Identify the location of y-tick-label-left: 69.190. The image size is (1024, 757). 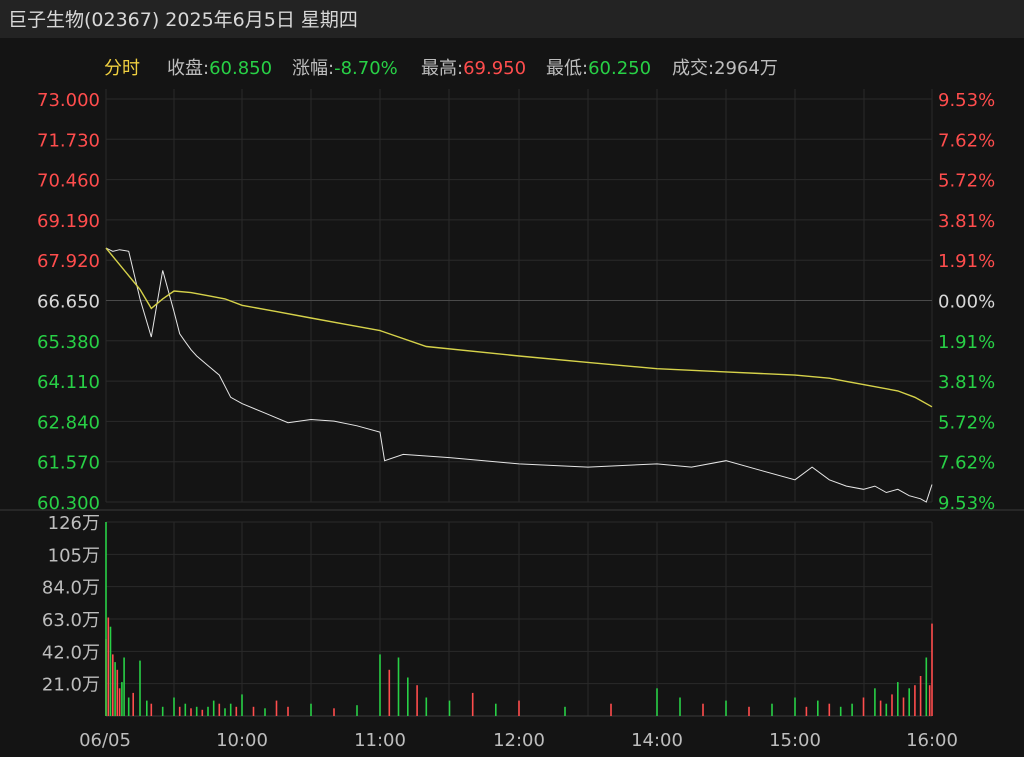
(68, 221).